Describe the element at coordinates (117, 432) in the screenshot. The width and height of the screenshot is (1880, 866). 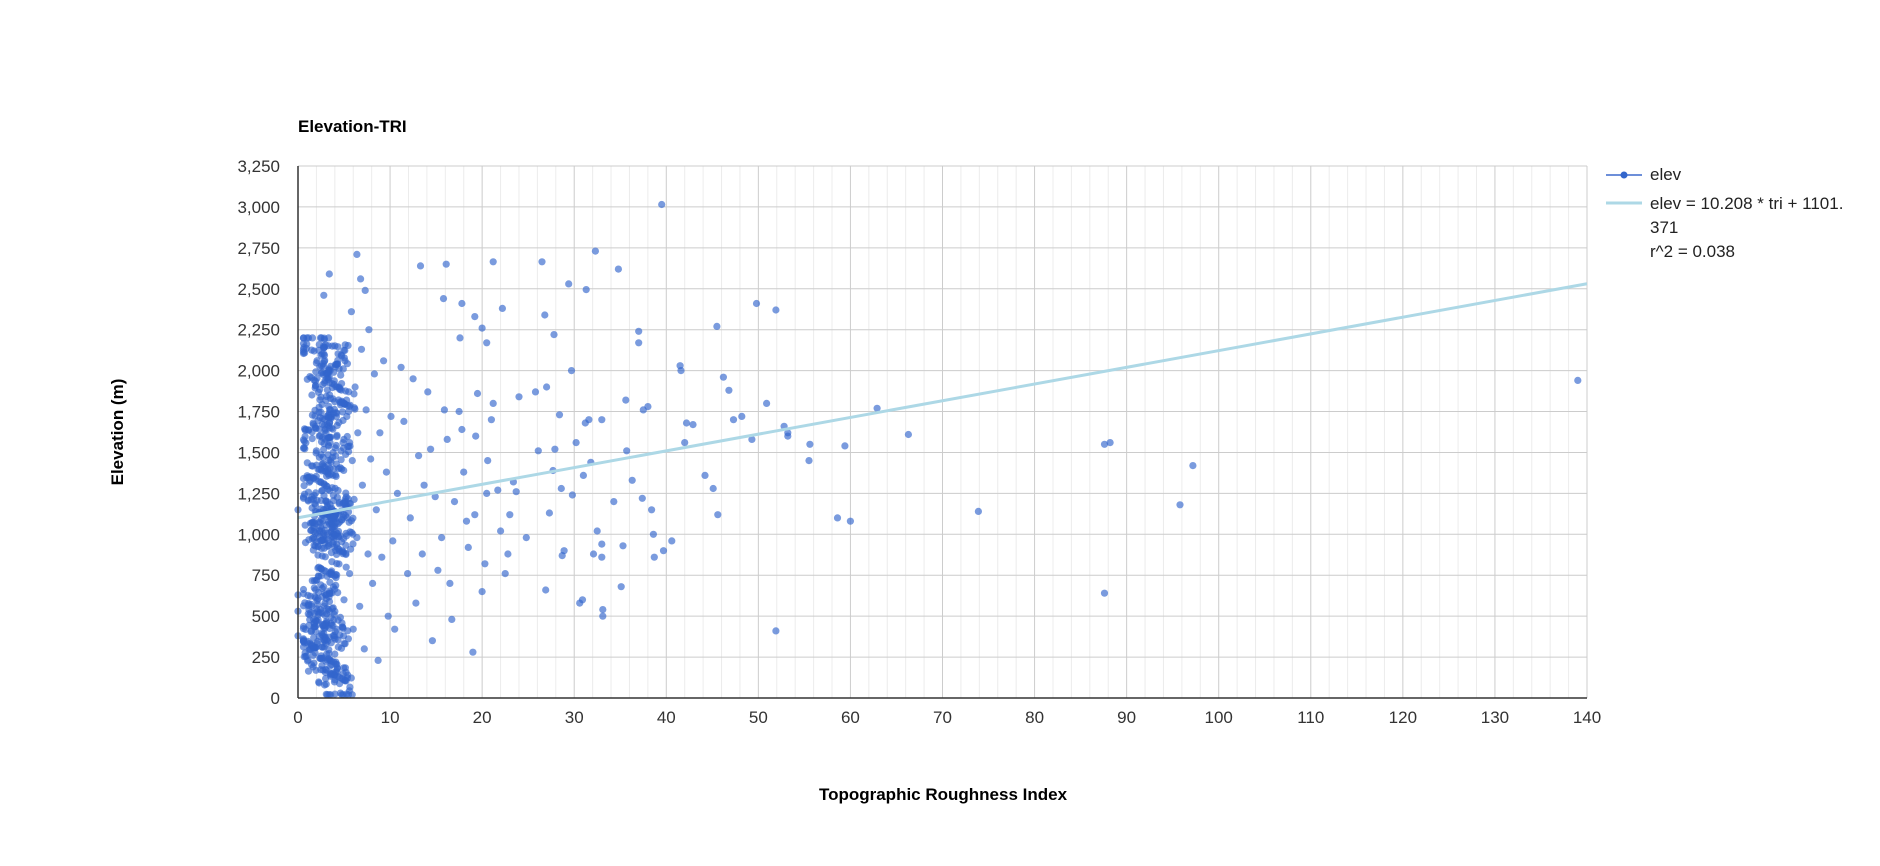
I see `y-axis-label: Elevation (m)` at that location.